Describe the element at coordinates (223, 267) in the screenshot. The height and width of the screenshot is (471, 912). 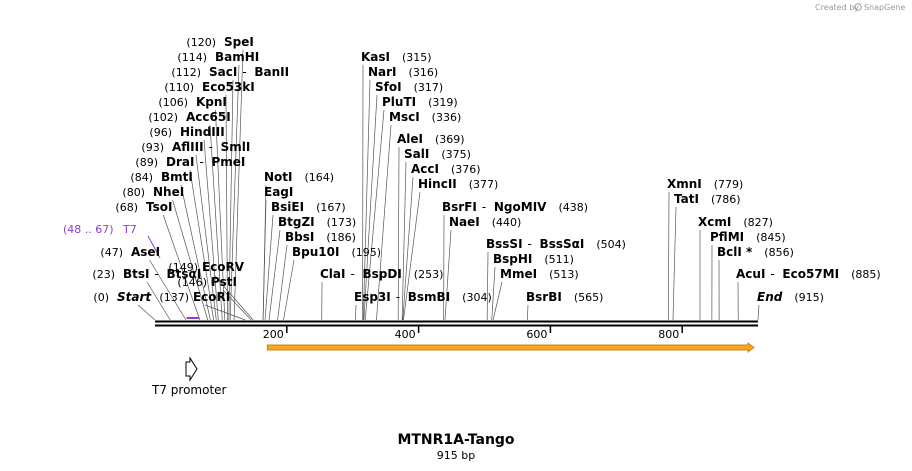
I see `site-name: EcoRV` at that location.